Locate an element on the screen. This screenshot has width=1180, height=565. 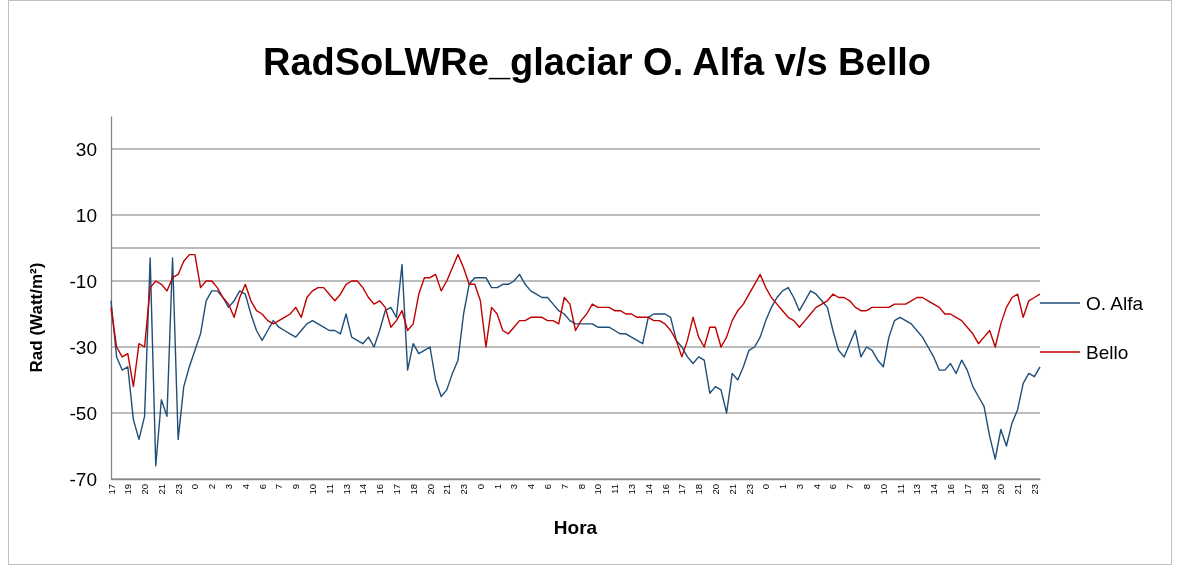
y-axis-title: Rad (Watt/m²) is located at coordinates (36, 317).